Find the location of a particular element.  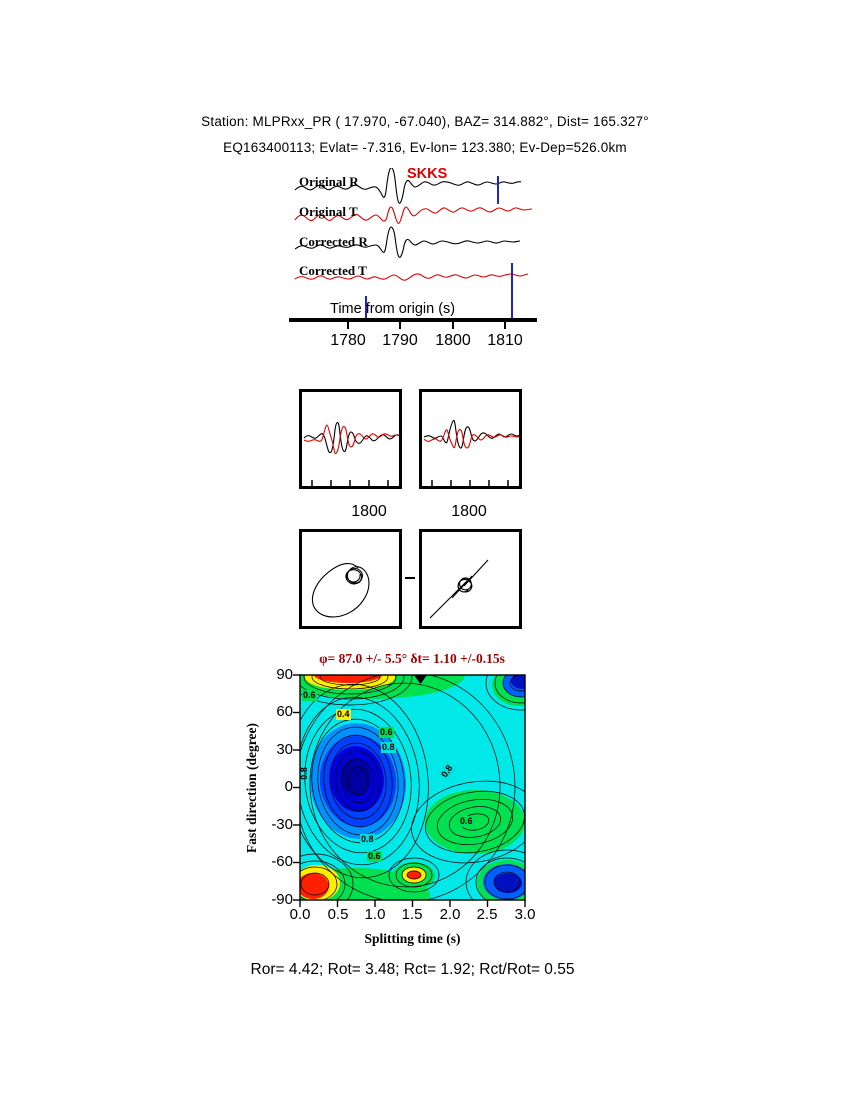

window-left-t-trace is located at coordinates (351, 439).